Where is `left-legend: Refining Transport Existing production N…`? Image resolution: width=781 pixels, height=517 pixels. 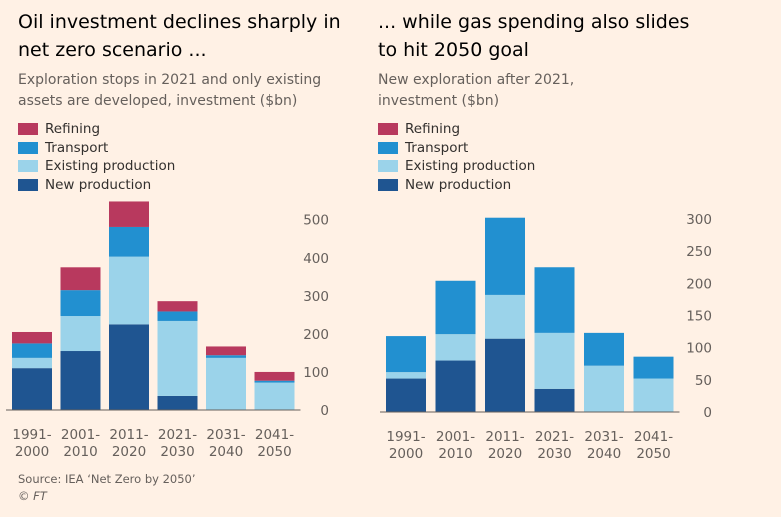 left-legend: Refining Transport Existing production N… is located at coordinates (188, 157).